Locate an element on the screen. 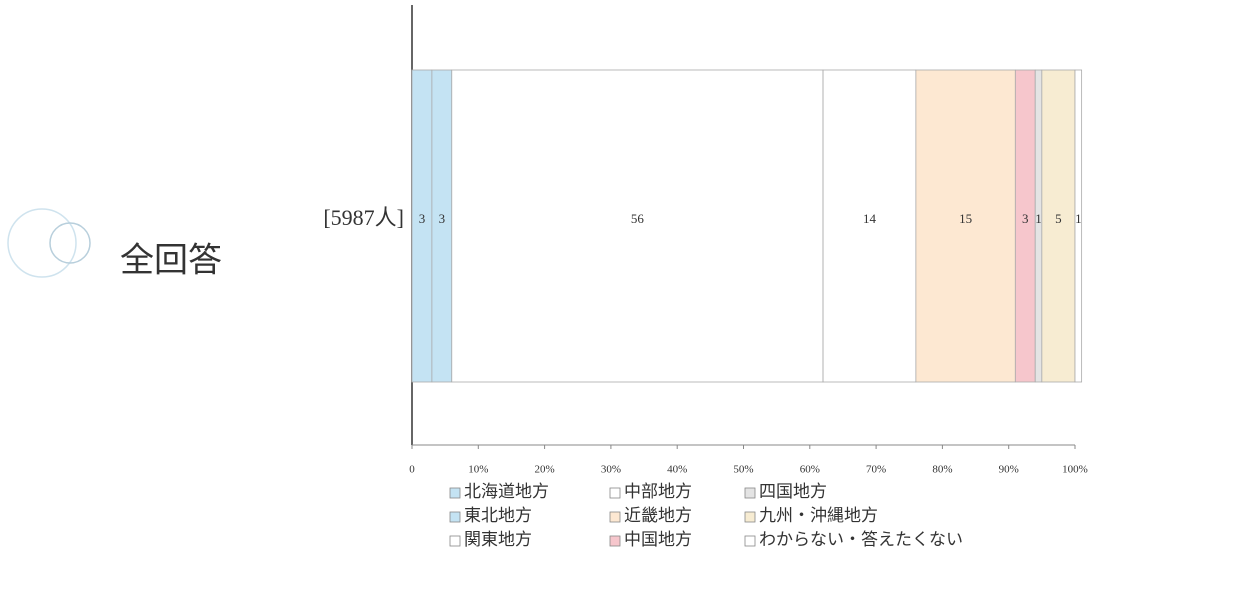 This screenshot has height=592, width=1252. legend-label: 中部地方 is located at coordinates (658, 491).